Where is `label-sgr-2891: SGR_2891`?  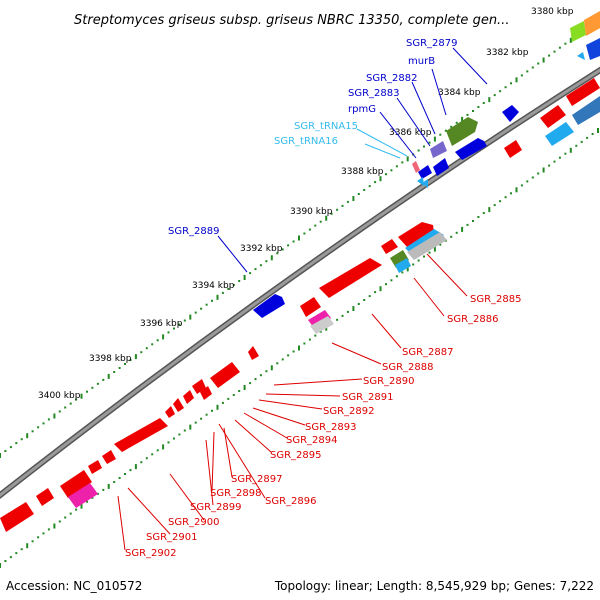
label-sgr-2891: SGR_2891 is located at coordinates (368, 397).